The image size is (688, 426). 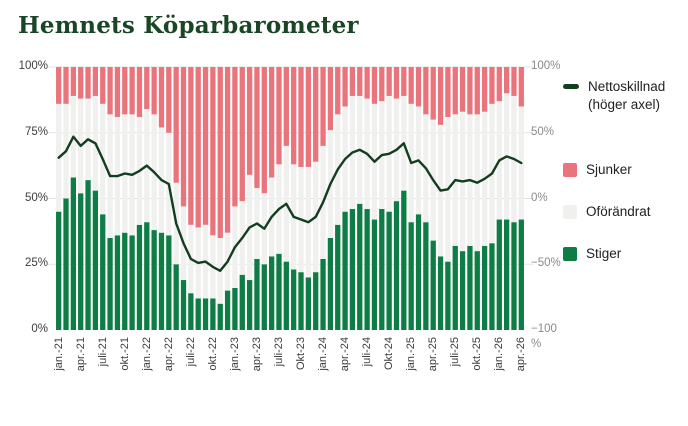 What do you see at coordinates (597, 170) in the screenshot?
I see `legend-item-sjunker: Sjunker` at bounding box center [597, 170].